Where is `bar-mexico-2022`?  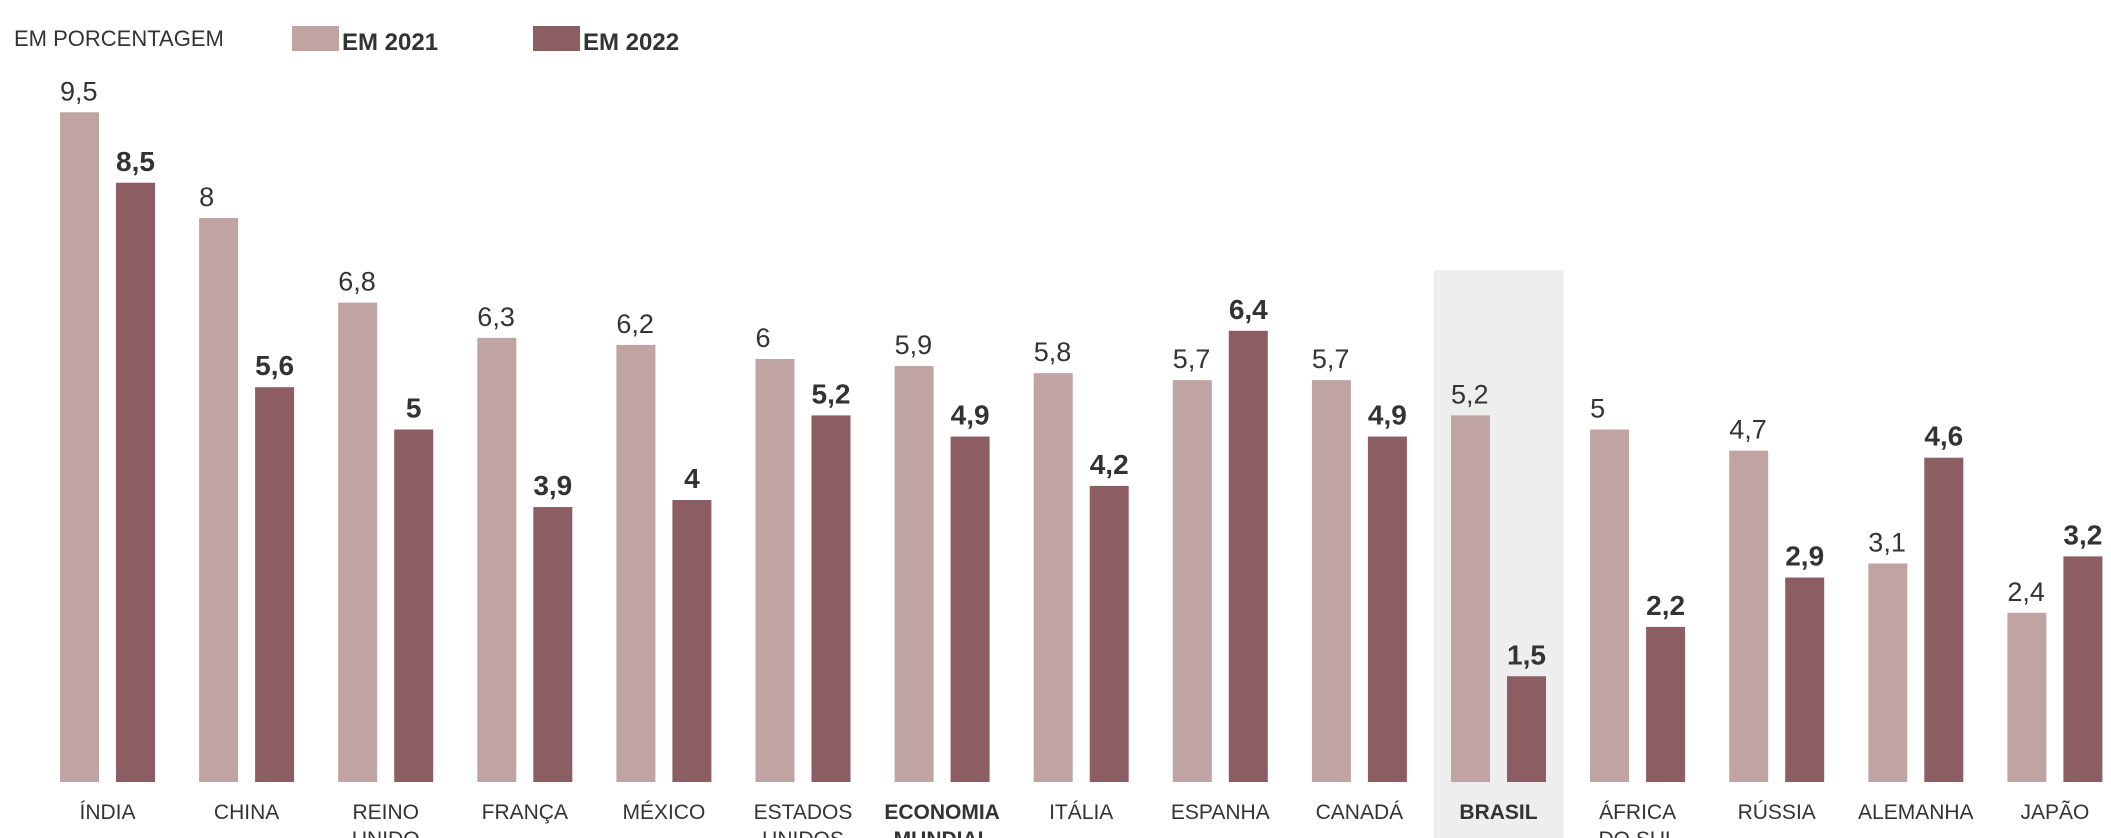 bar-mexico-2022 is located at coordinates (692, 641).